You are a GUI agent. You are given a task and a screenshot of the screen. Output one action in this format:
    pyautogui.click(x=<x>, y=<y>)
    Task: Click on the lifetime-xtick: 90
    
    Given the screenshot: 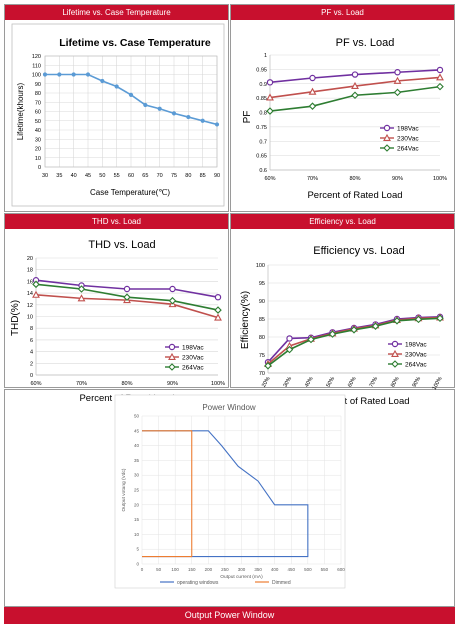 What is the action you would take?
    pyautogui.click(x=217, y=176)
    